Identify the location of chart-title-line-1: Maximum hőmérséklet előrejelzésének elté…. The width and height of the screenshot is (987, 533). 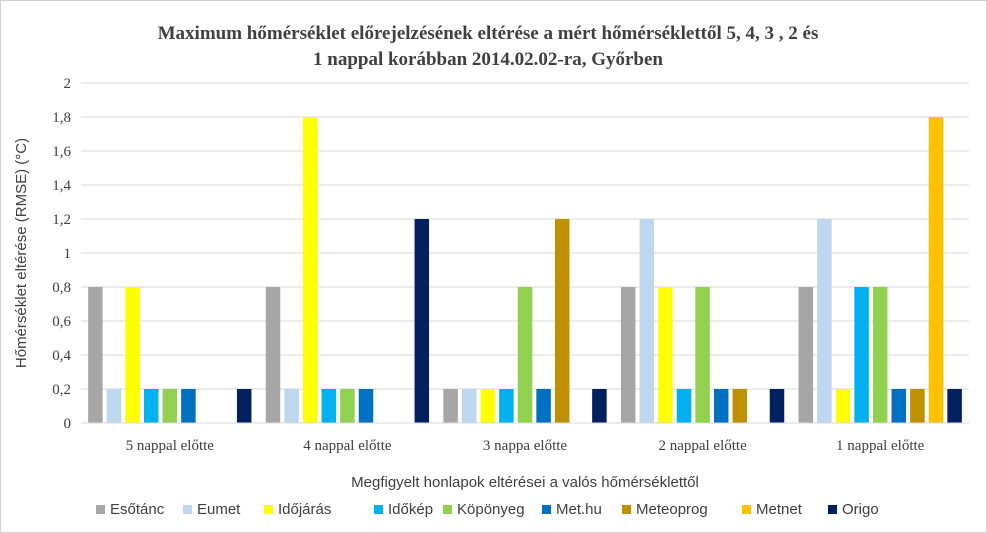
(488, 33).